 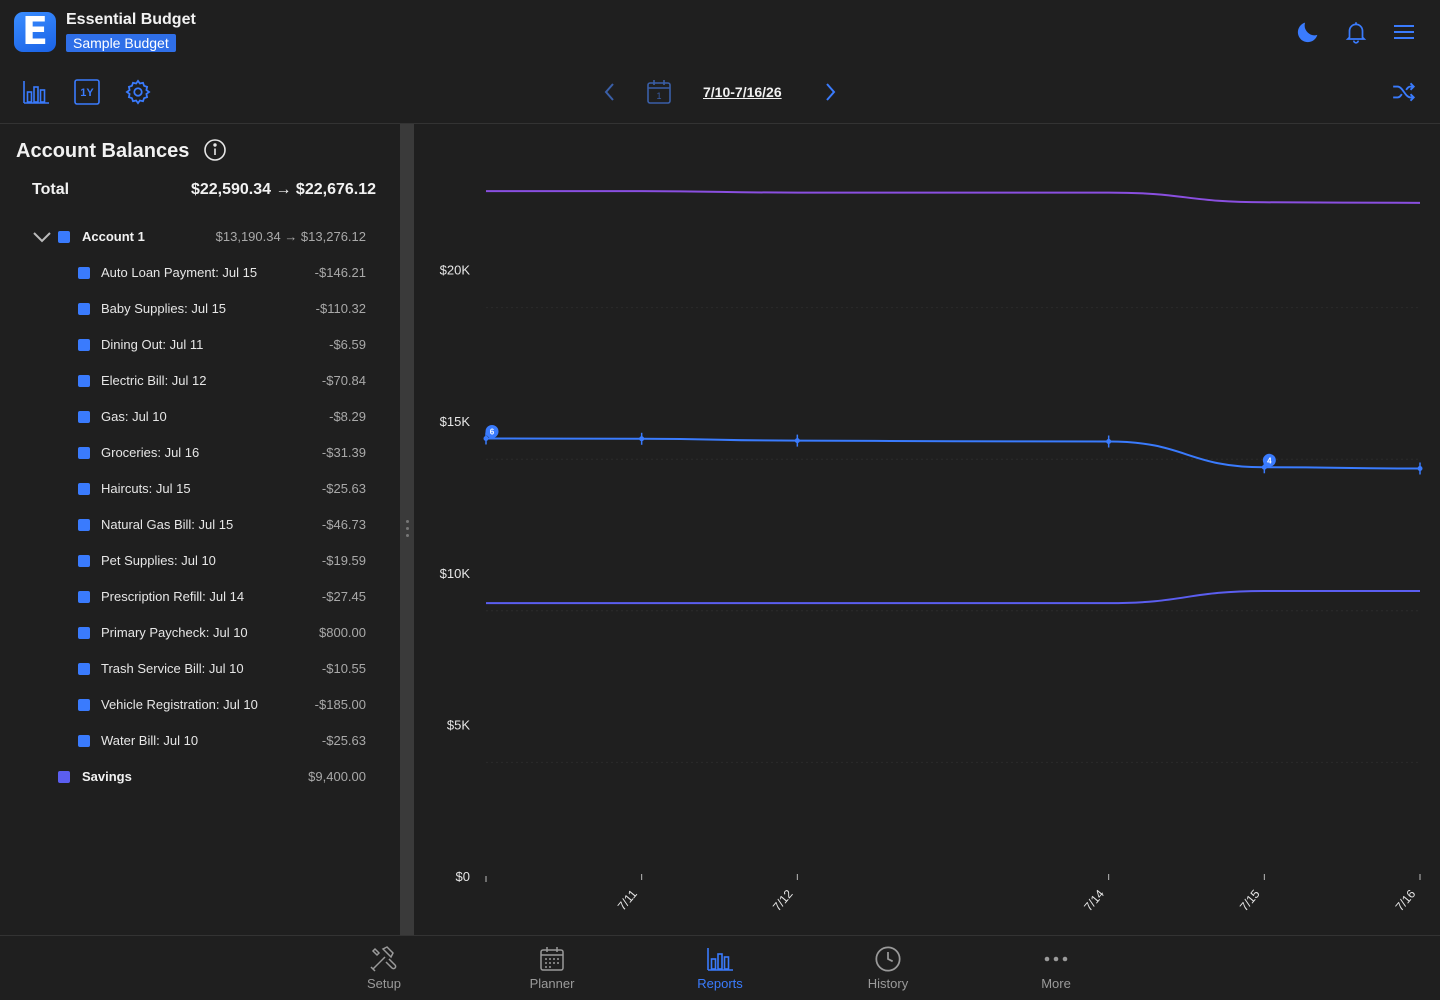 I want to click on transaction-row: Electric Bill: Jul 12 -$70.84, so click(x=200, y=381).